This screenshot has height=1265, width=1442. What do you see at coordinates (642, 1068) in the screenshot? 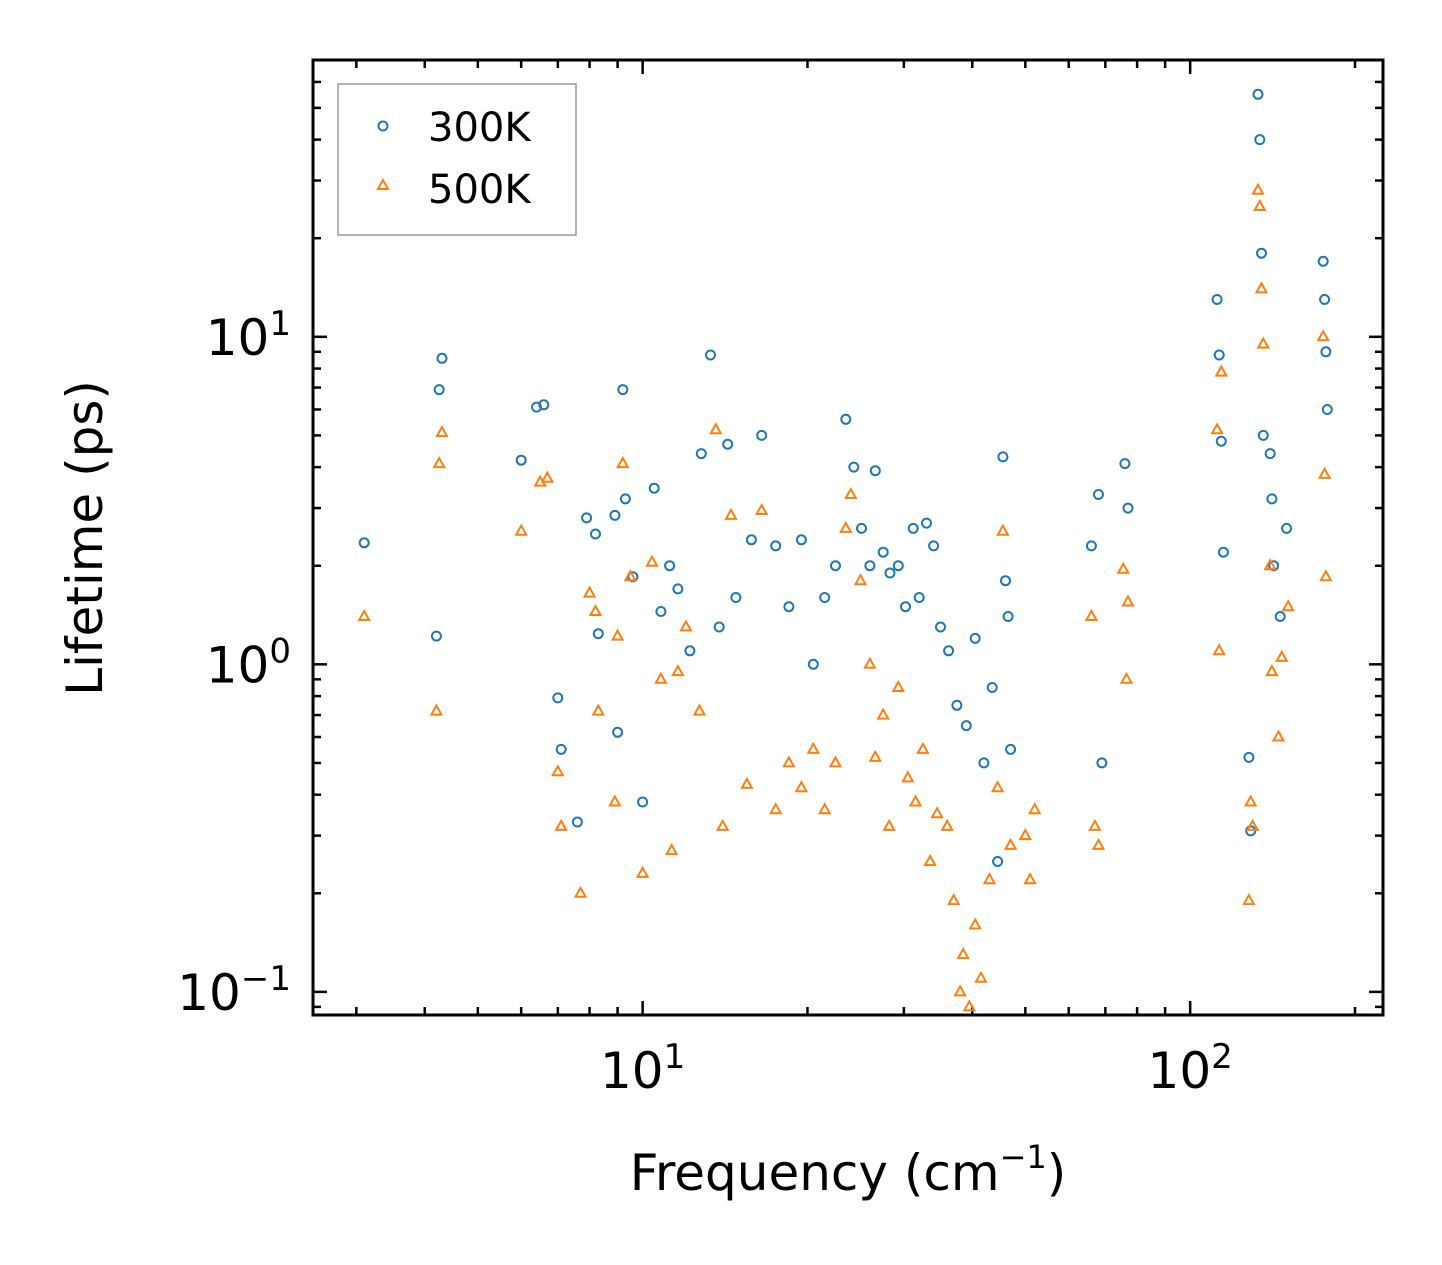
I see `x-tick-label: 101` at bounding box center [642, 1068].